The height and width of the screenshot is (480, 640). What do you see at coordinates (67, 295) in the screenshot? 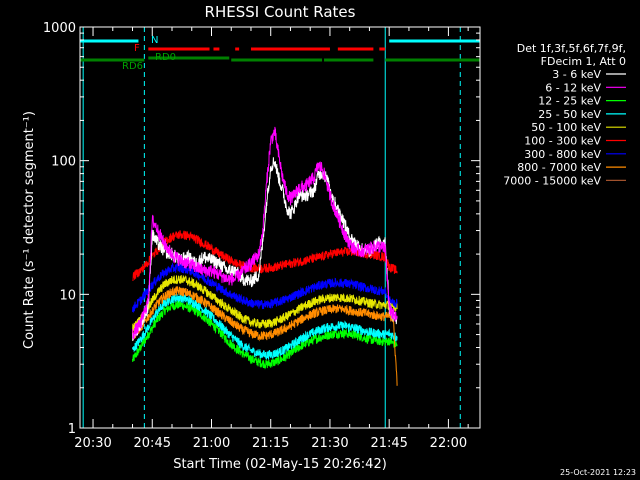
I see `y-tick-label: 10` at bounding box center [67, 295].